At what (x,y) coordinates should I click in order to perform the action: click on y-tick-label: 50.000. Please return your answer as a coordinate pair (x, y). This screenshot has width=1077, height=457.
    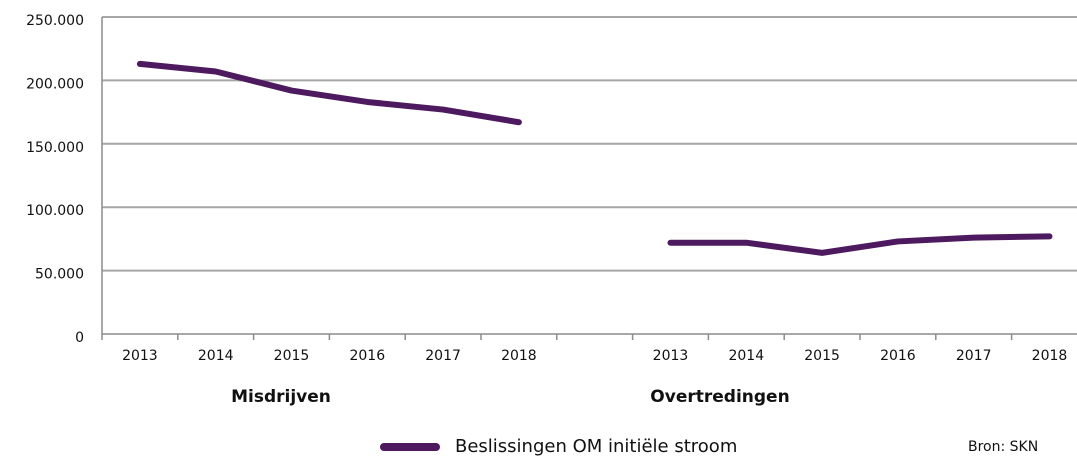
    Looking at the image, I should click on (59, 275).